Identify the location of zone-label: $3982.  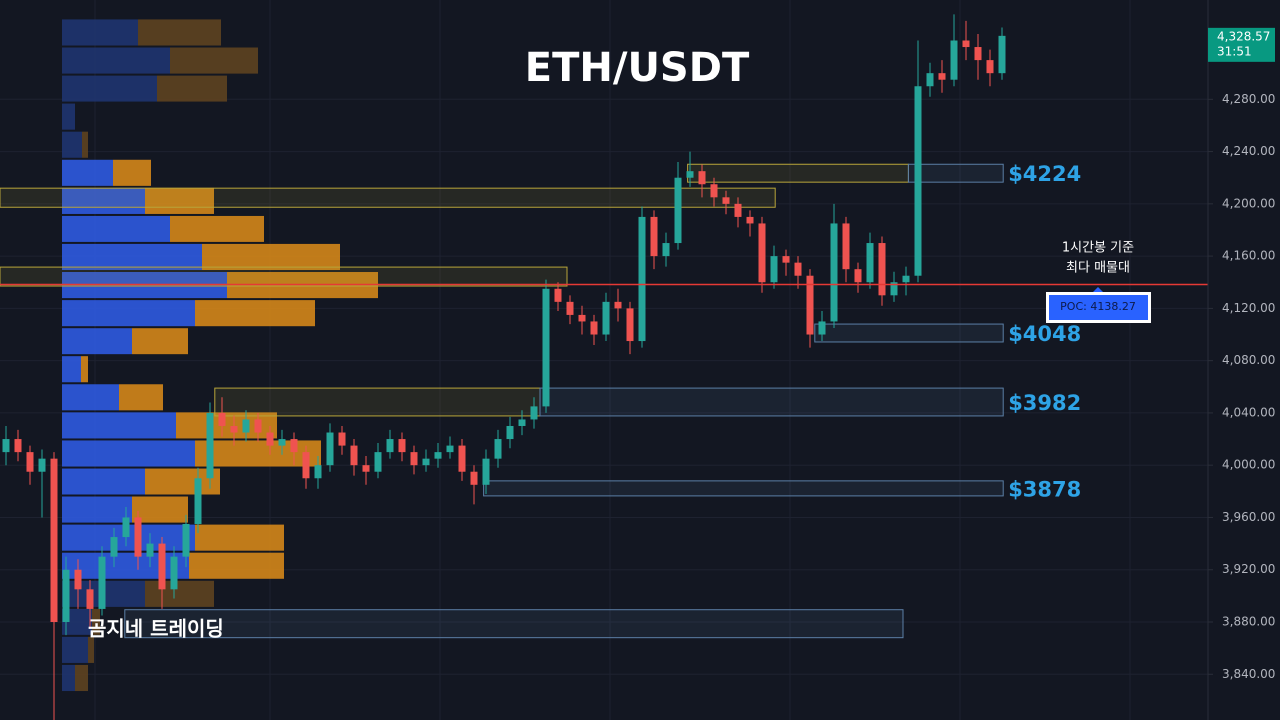
(1044, 403).